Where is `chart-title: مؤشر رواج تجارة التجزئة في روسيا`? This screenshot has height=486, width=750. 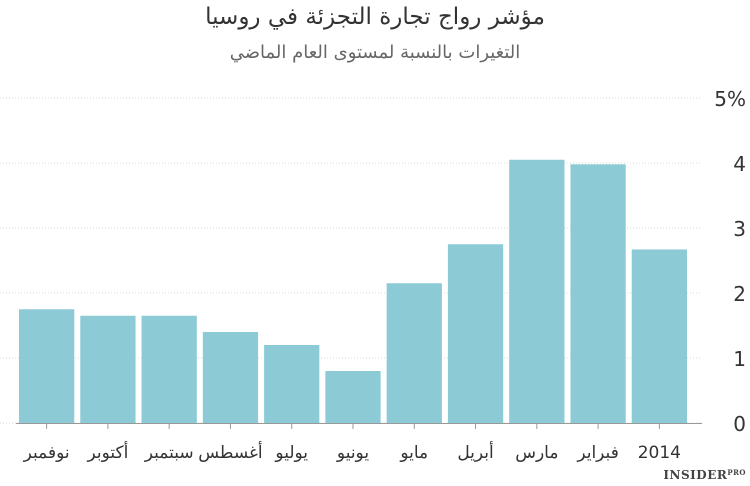
chart-title: مؤشر رواج تجارة التجزئة في روسيا is located at coordinates (375, 17).